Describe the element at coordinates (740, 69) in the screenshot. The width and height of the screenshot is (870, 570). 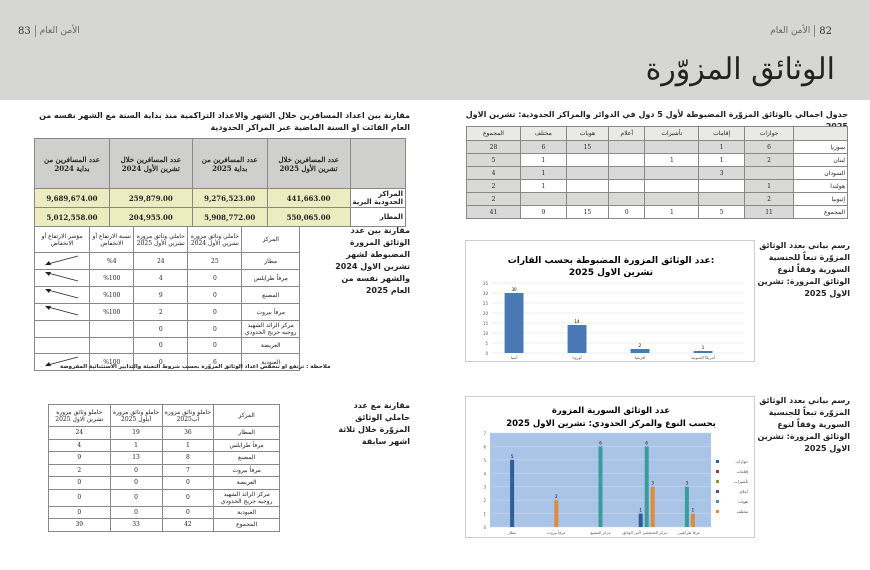
I see `page-title: الوثائق المزوّرة` at that location.